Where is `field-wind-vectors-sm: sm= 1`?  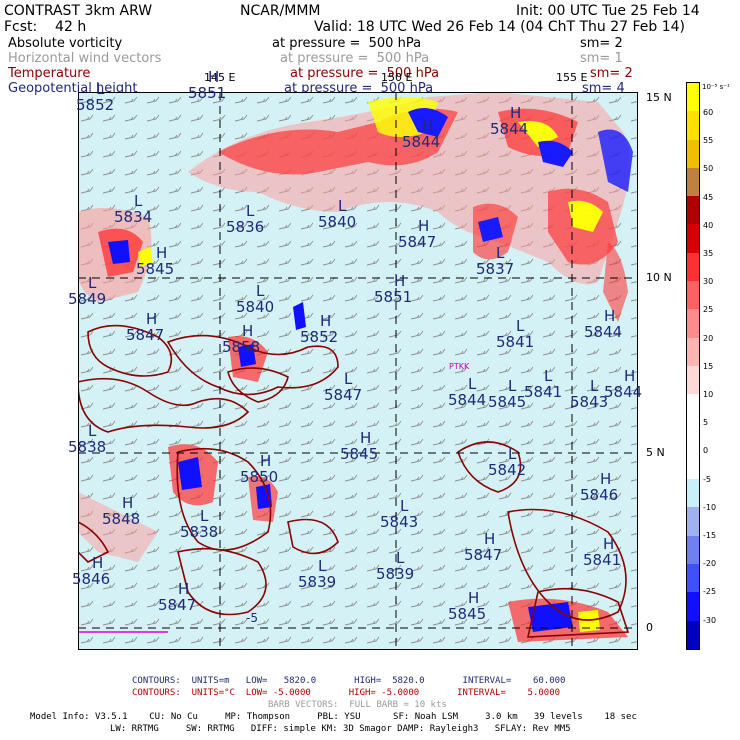
field-wind-vectors-sm: sm= 1 is located at coordinates (601, 58).